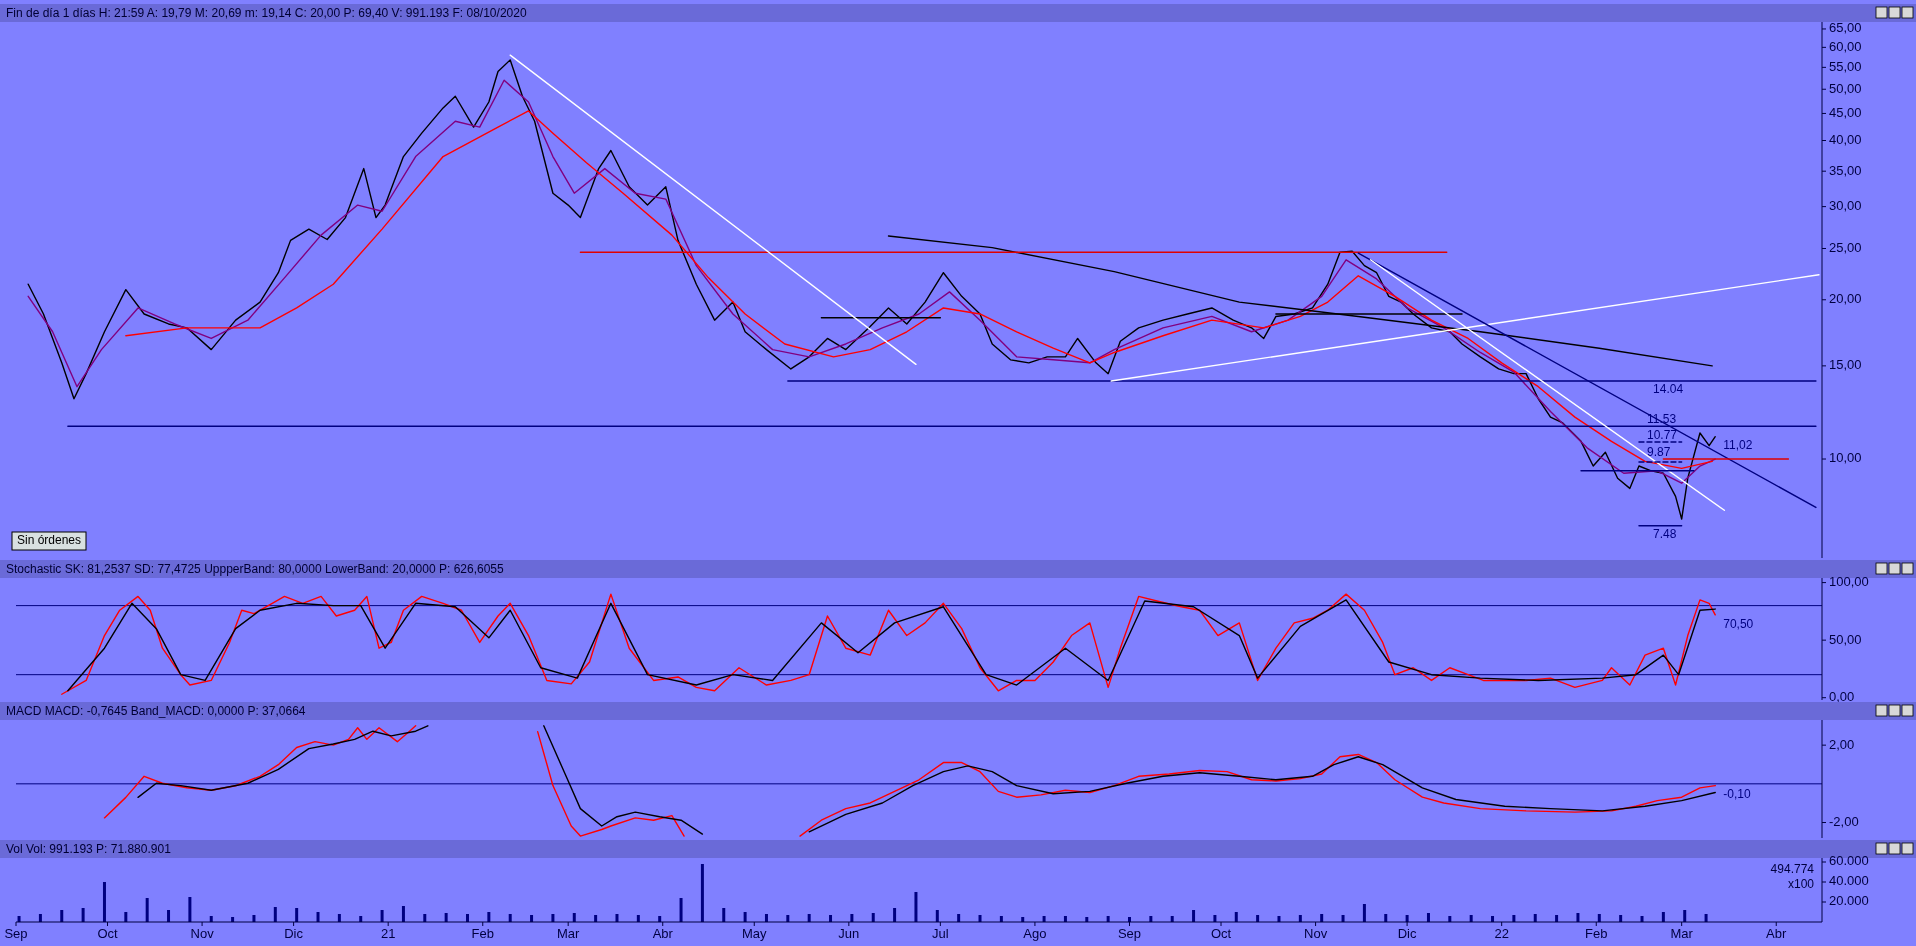 The height and width of the screenshot is (946, 1916). I want to click on y-tick-label: 45,00, so click(1845, 112).